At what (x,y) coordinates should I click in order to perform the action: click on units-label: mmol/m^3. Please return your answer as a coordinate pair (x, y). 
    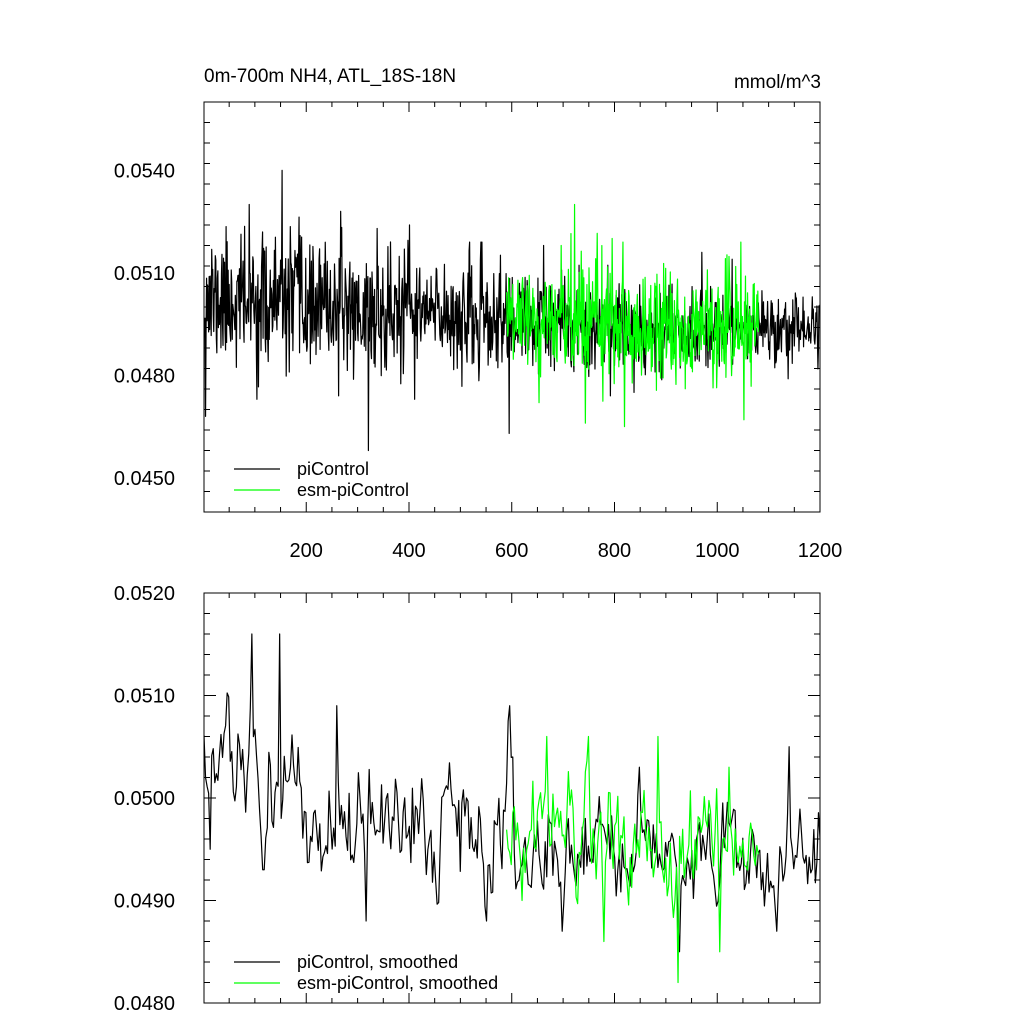
    Looking at the image, I should click on (777, 82).